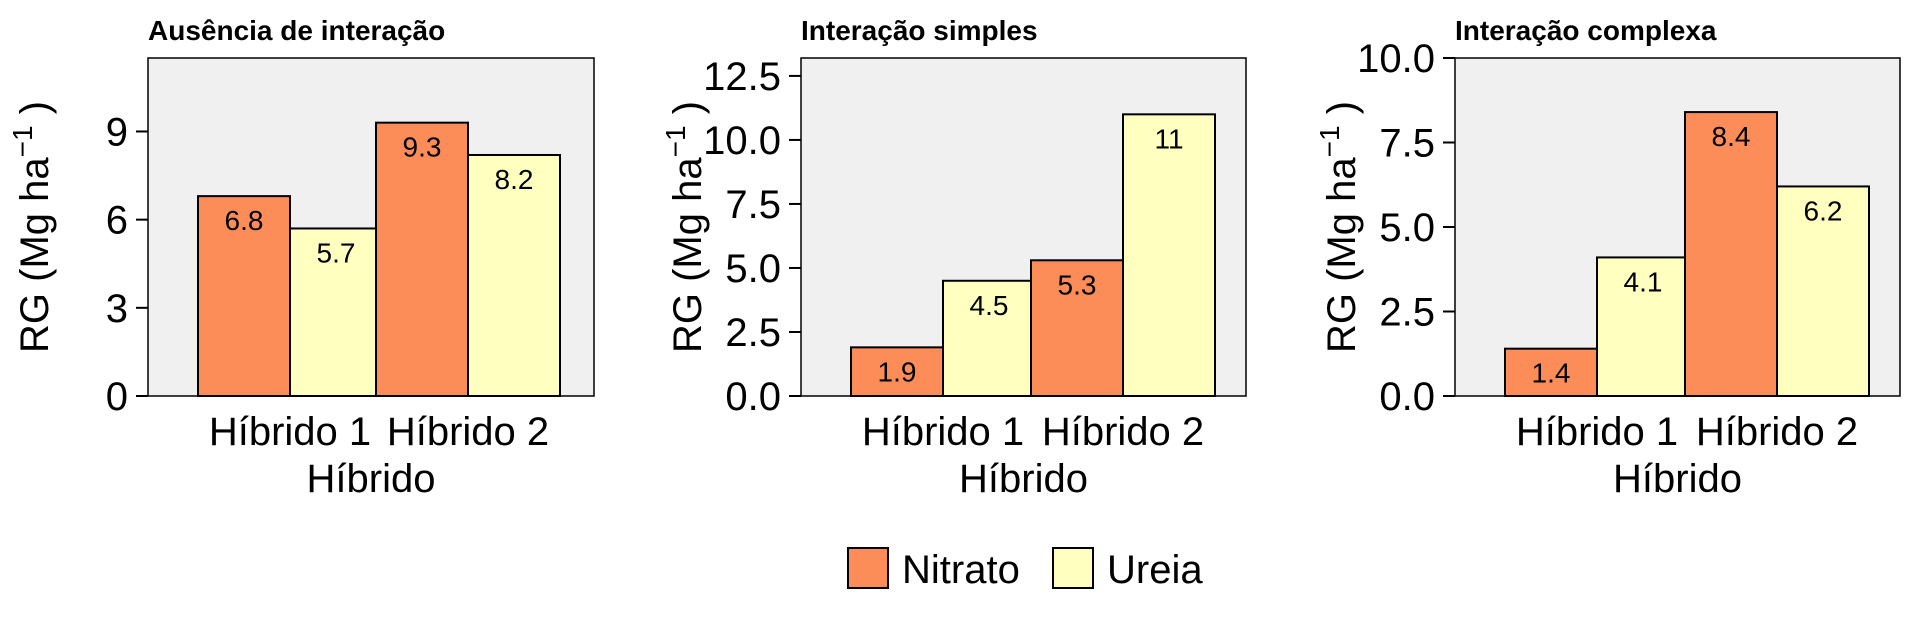 This screenshot has height=638, width=1920. I want to click on legend: Nitrato Ureia, so click(1025, 569).